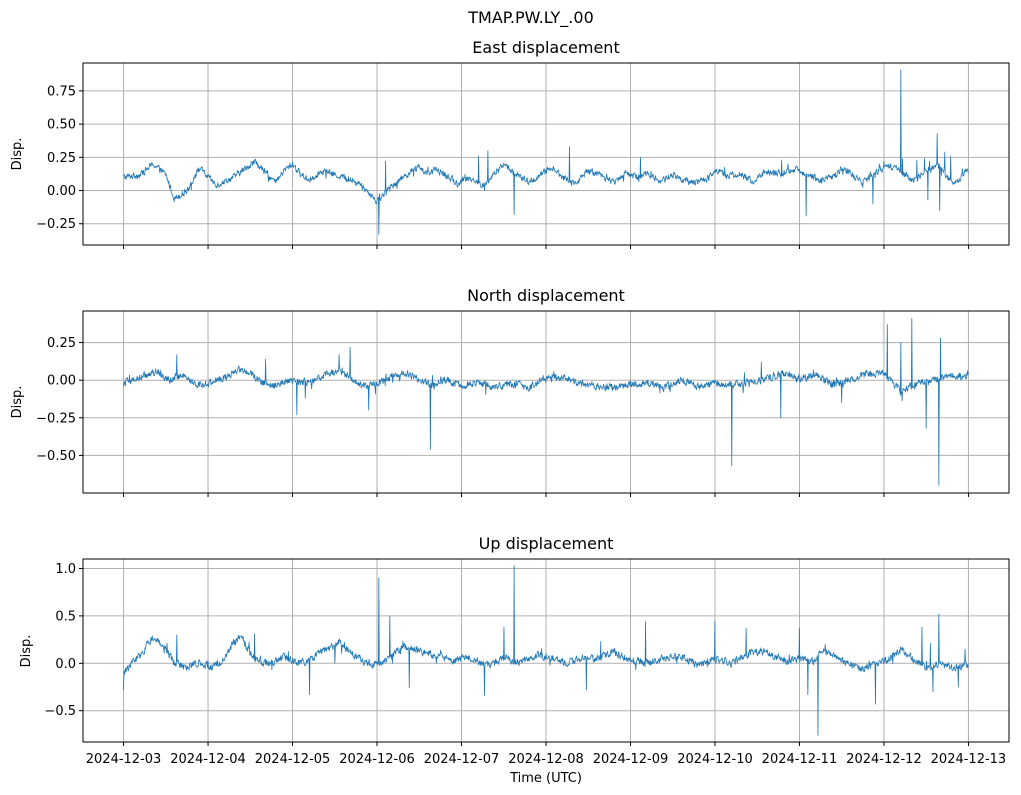  What do you see at coordinates (545, 778) in the screenshot?
I see `x-axis-label: Time (UTC)` at bounding box center [545, 778].